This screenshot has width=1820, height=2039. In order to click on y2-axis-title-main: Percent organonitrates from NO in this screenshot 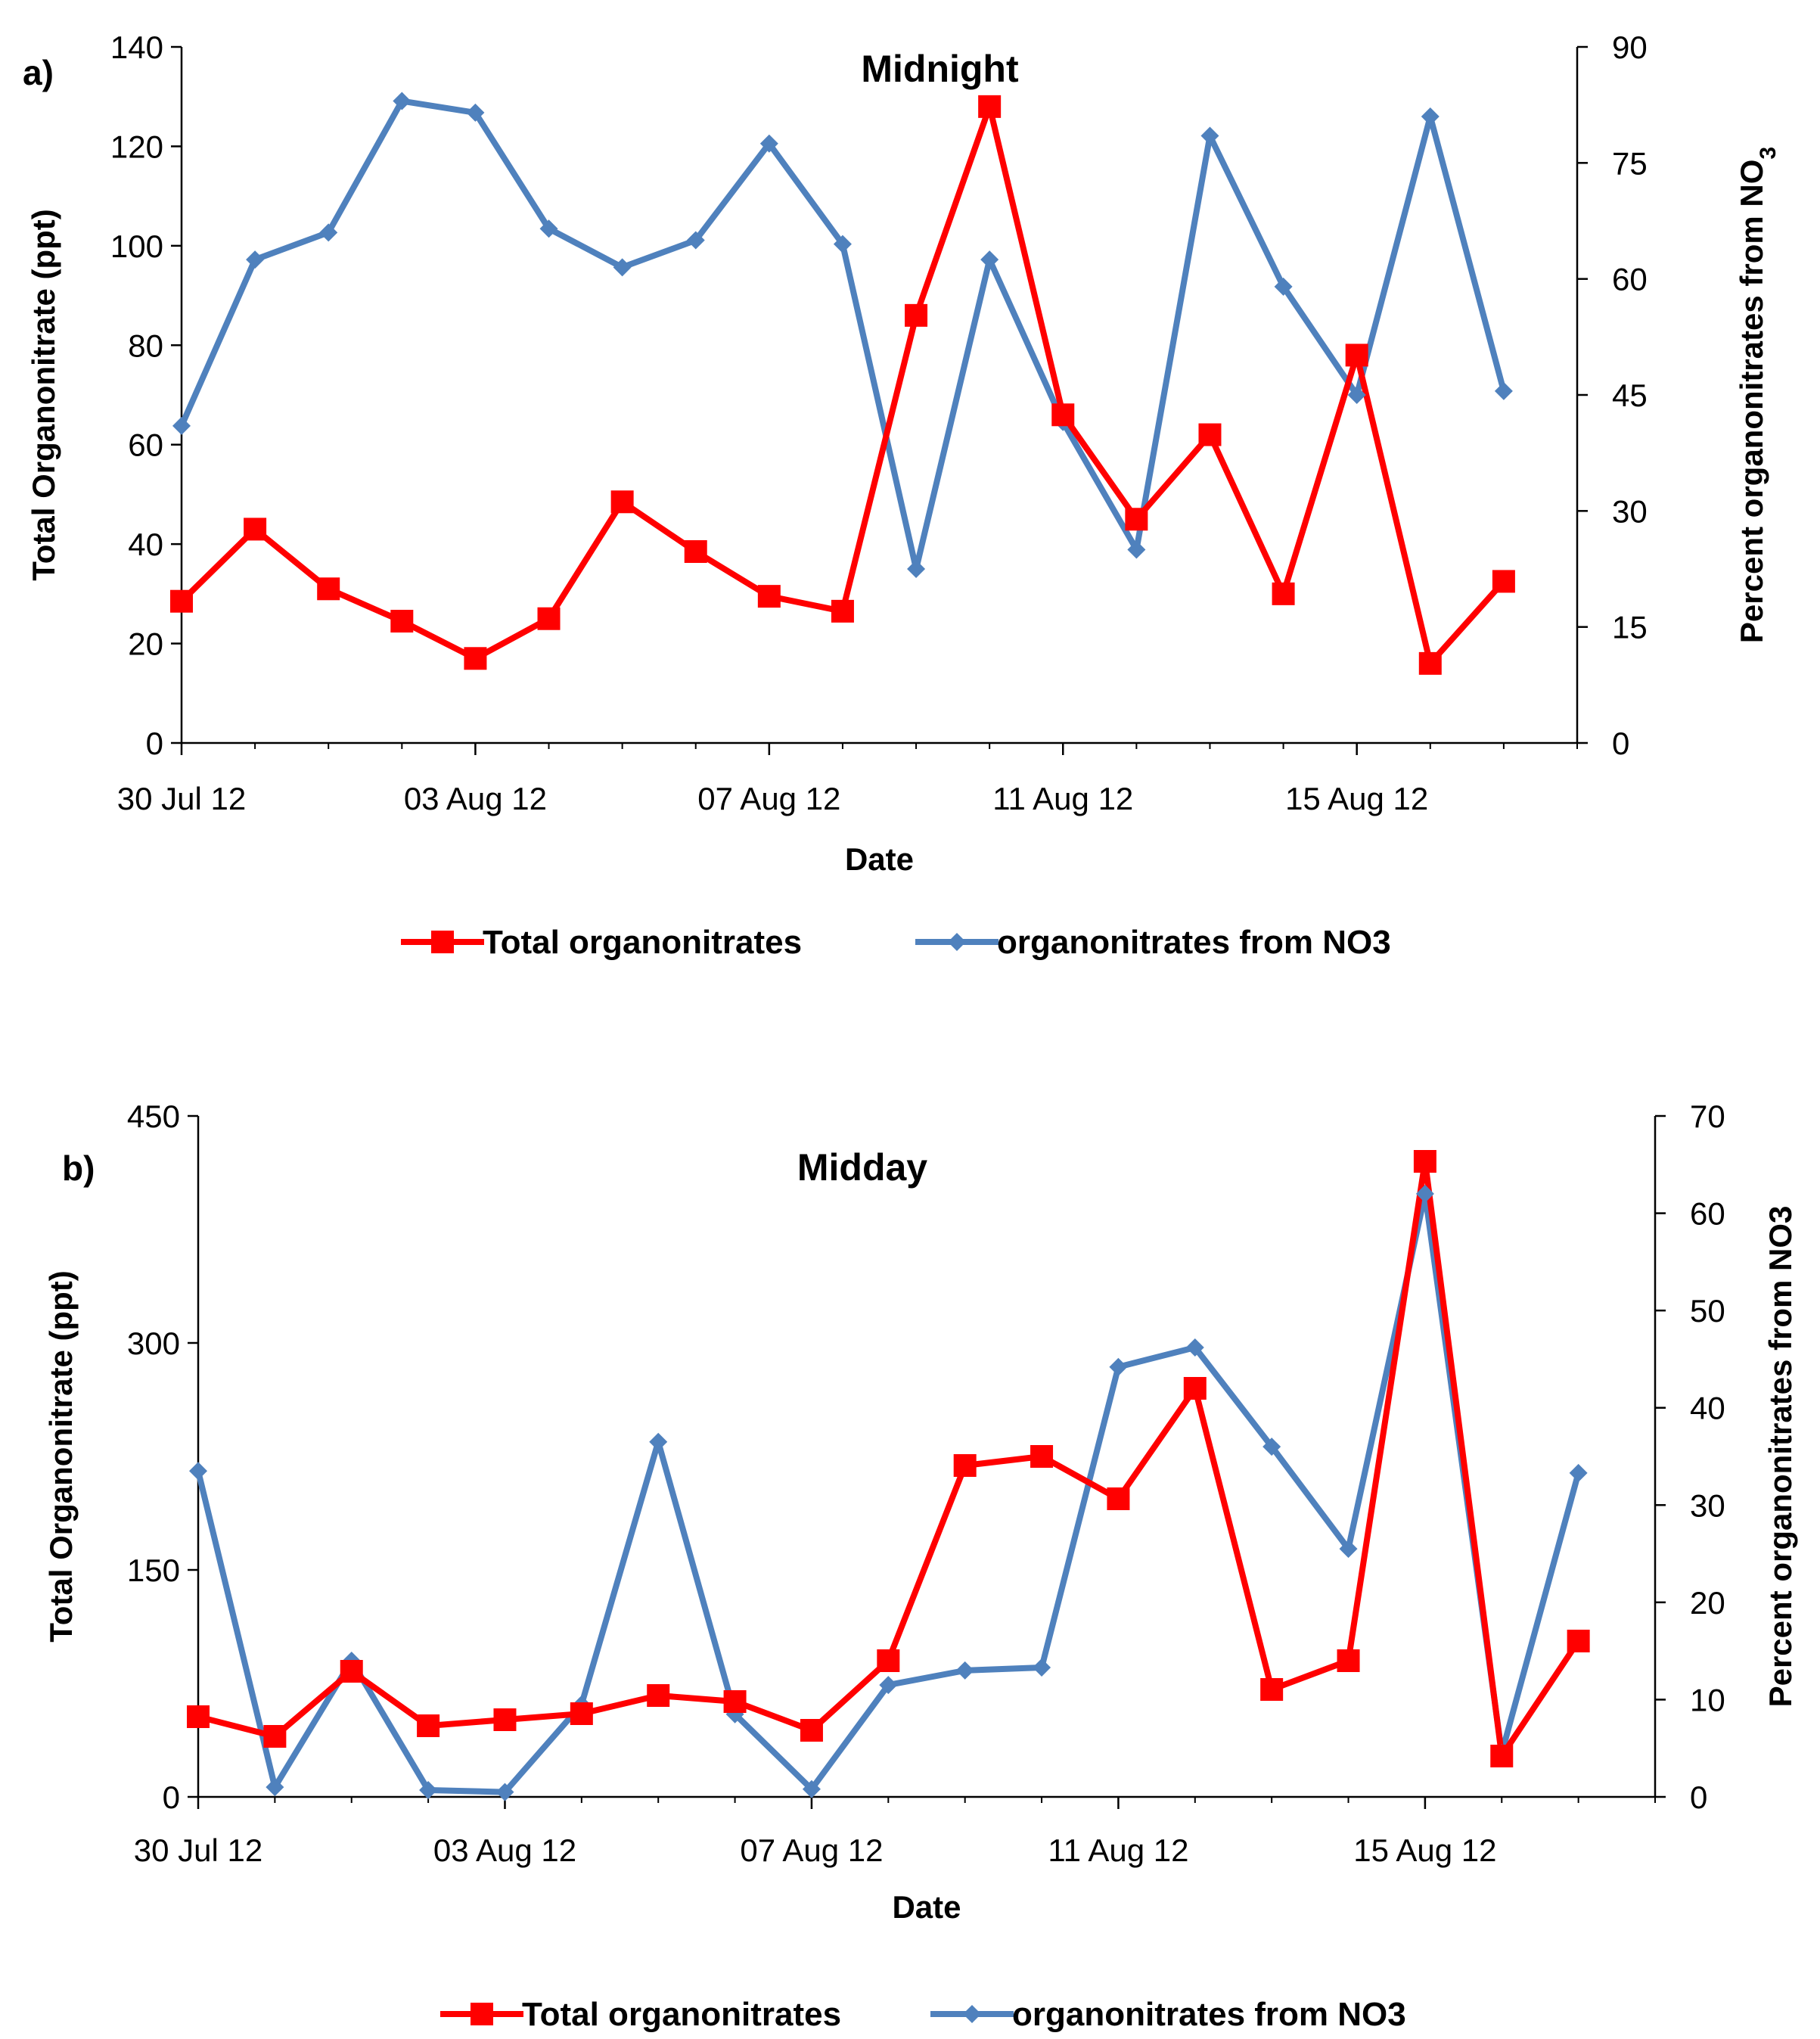, I will do `click(1751, 402)`.